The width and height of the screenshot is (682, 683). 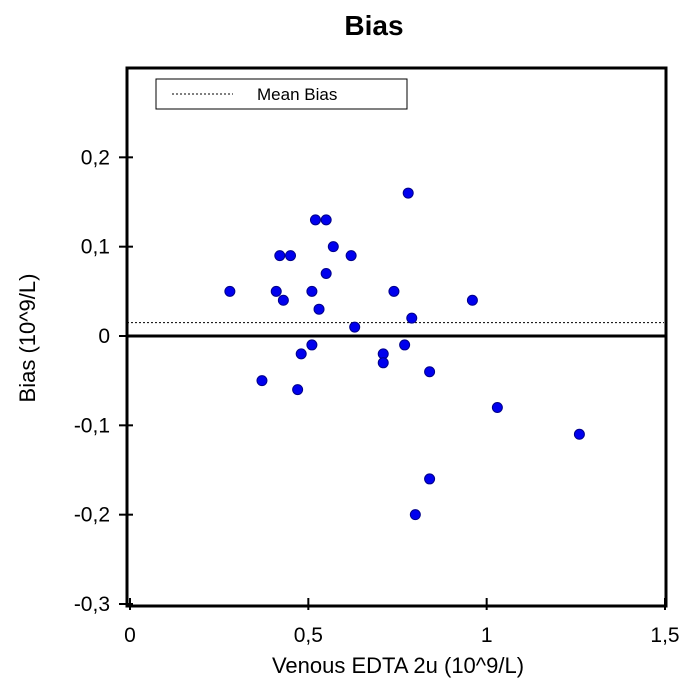 I want to click on legend: Mean Bias, so click(x=281, y=94).